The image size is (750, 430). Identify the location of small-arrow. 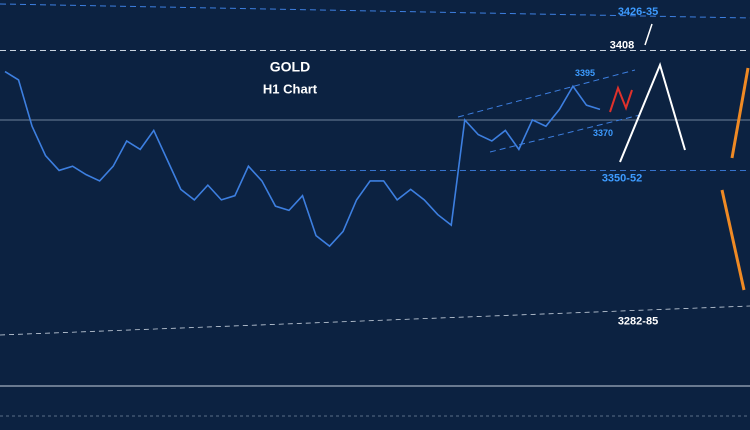
(648, 34).